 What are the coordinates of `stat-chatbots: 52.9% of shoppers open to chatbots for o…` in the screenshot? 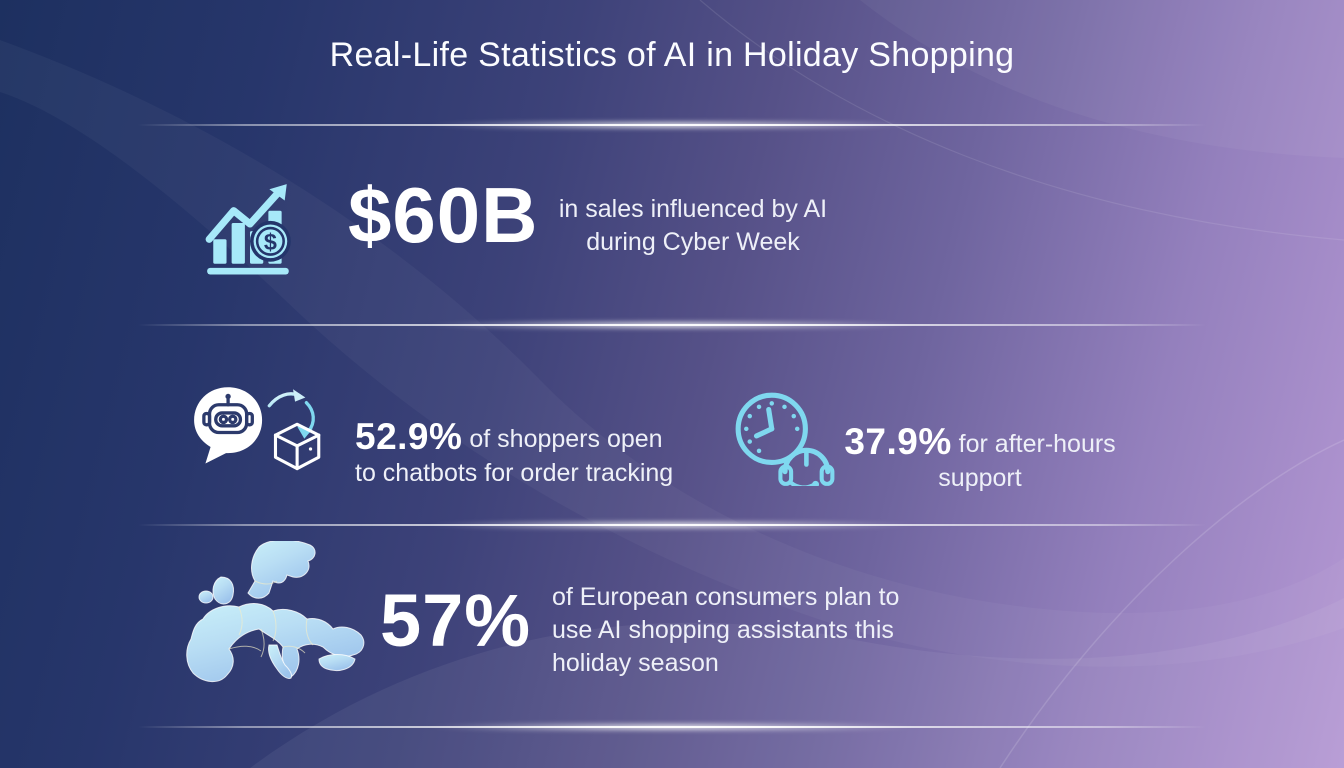 It's located at (535, 454).